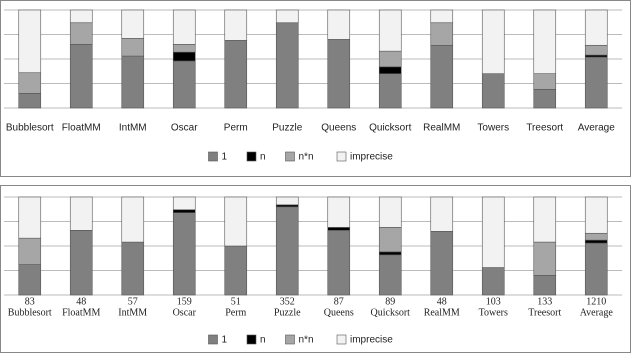 The width and height of the screenshot is (632, 353). I want to click on category-count: 51, so click(236, 301).